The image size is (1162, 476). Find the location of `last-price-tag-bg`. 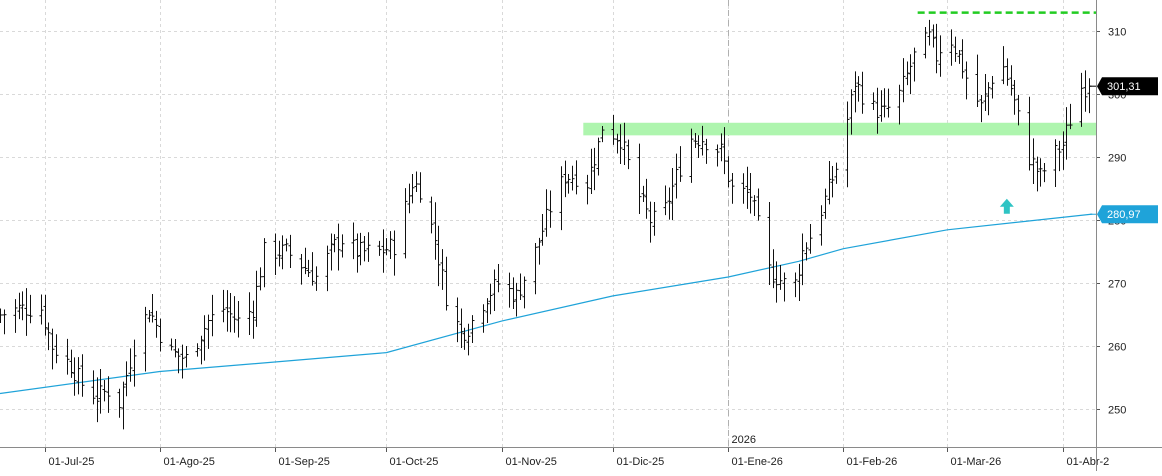

last-price-tag-bg is located at coordinates (1127, 86).